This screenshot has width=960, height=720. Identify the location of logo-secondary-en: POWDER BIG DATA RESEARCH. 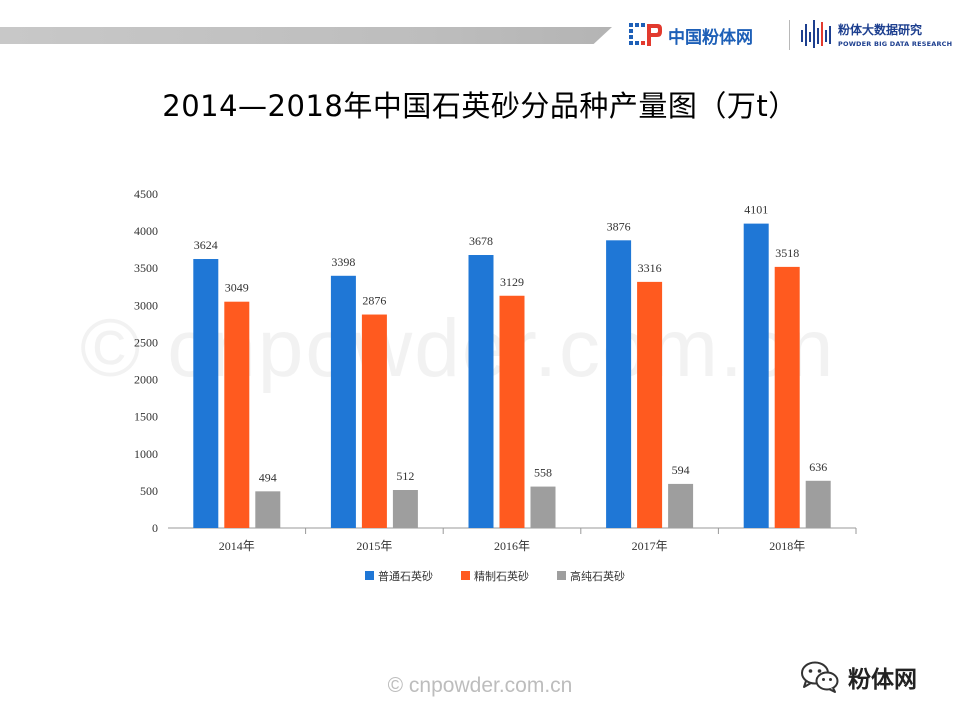
(895, 43).